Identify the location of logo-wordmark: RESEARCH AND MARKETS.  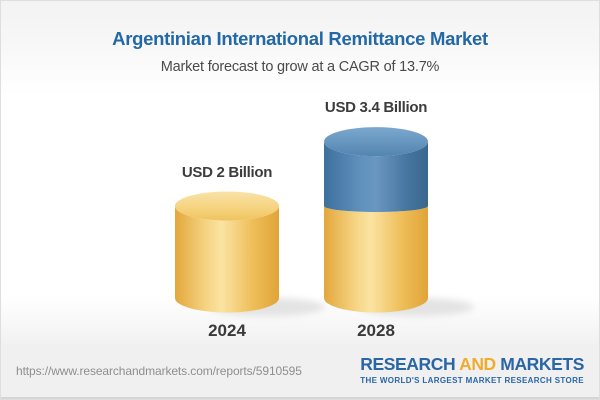
(472, 365).